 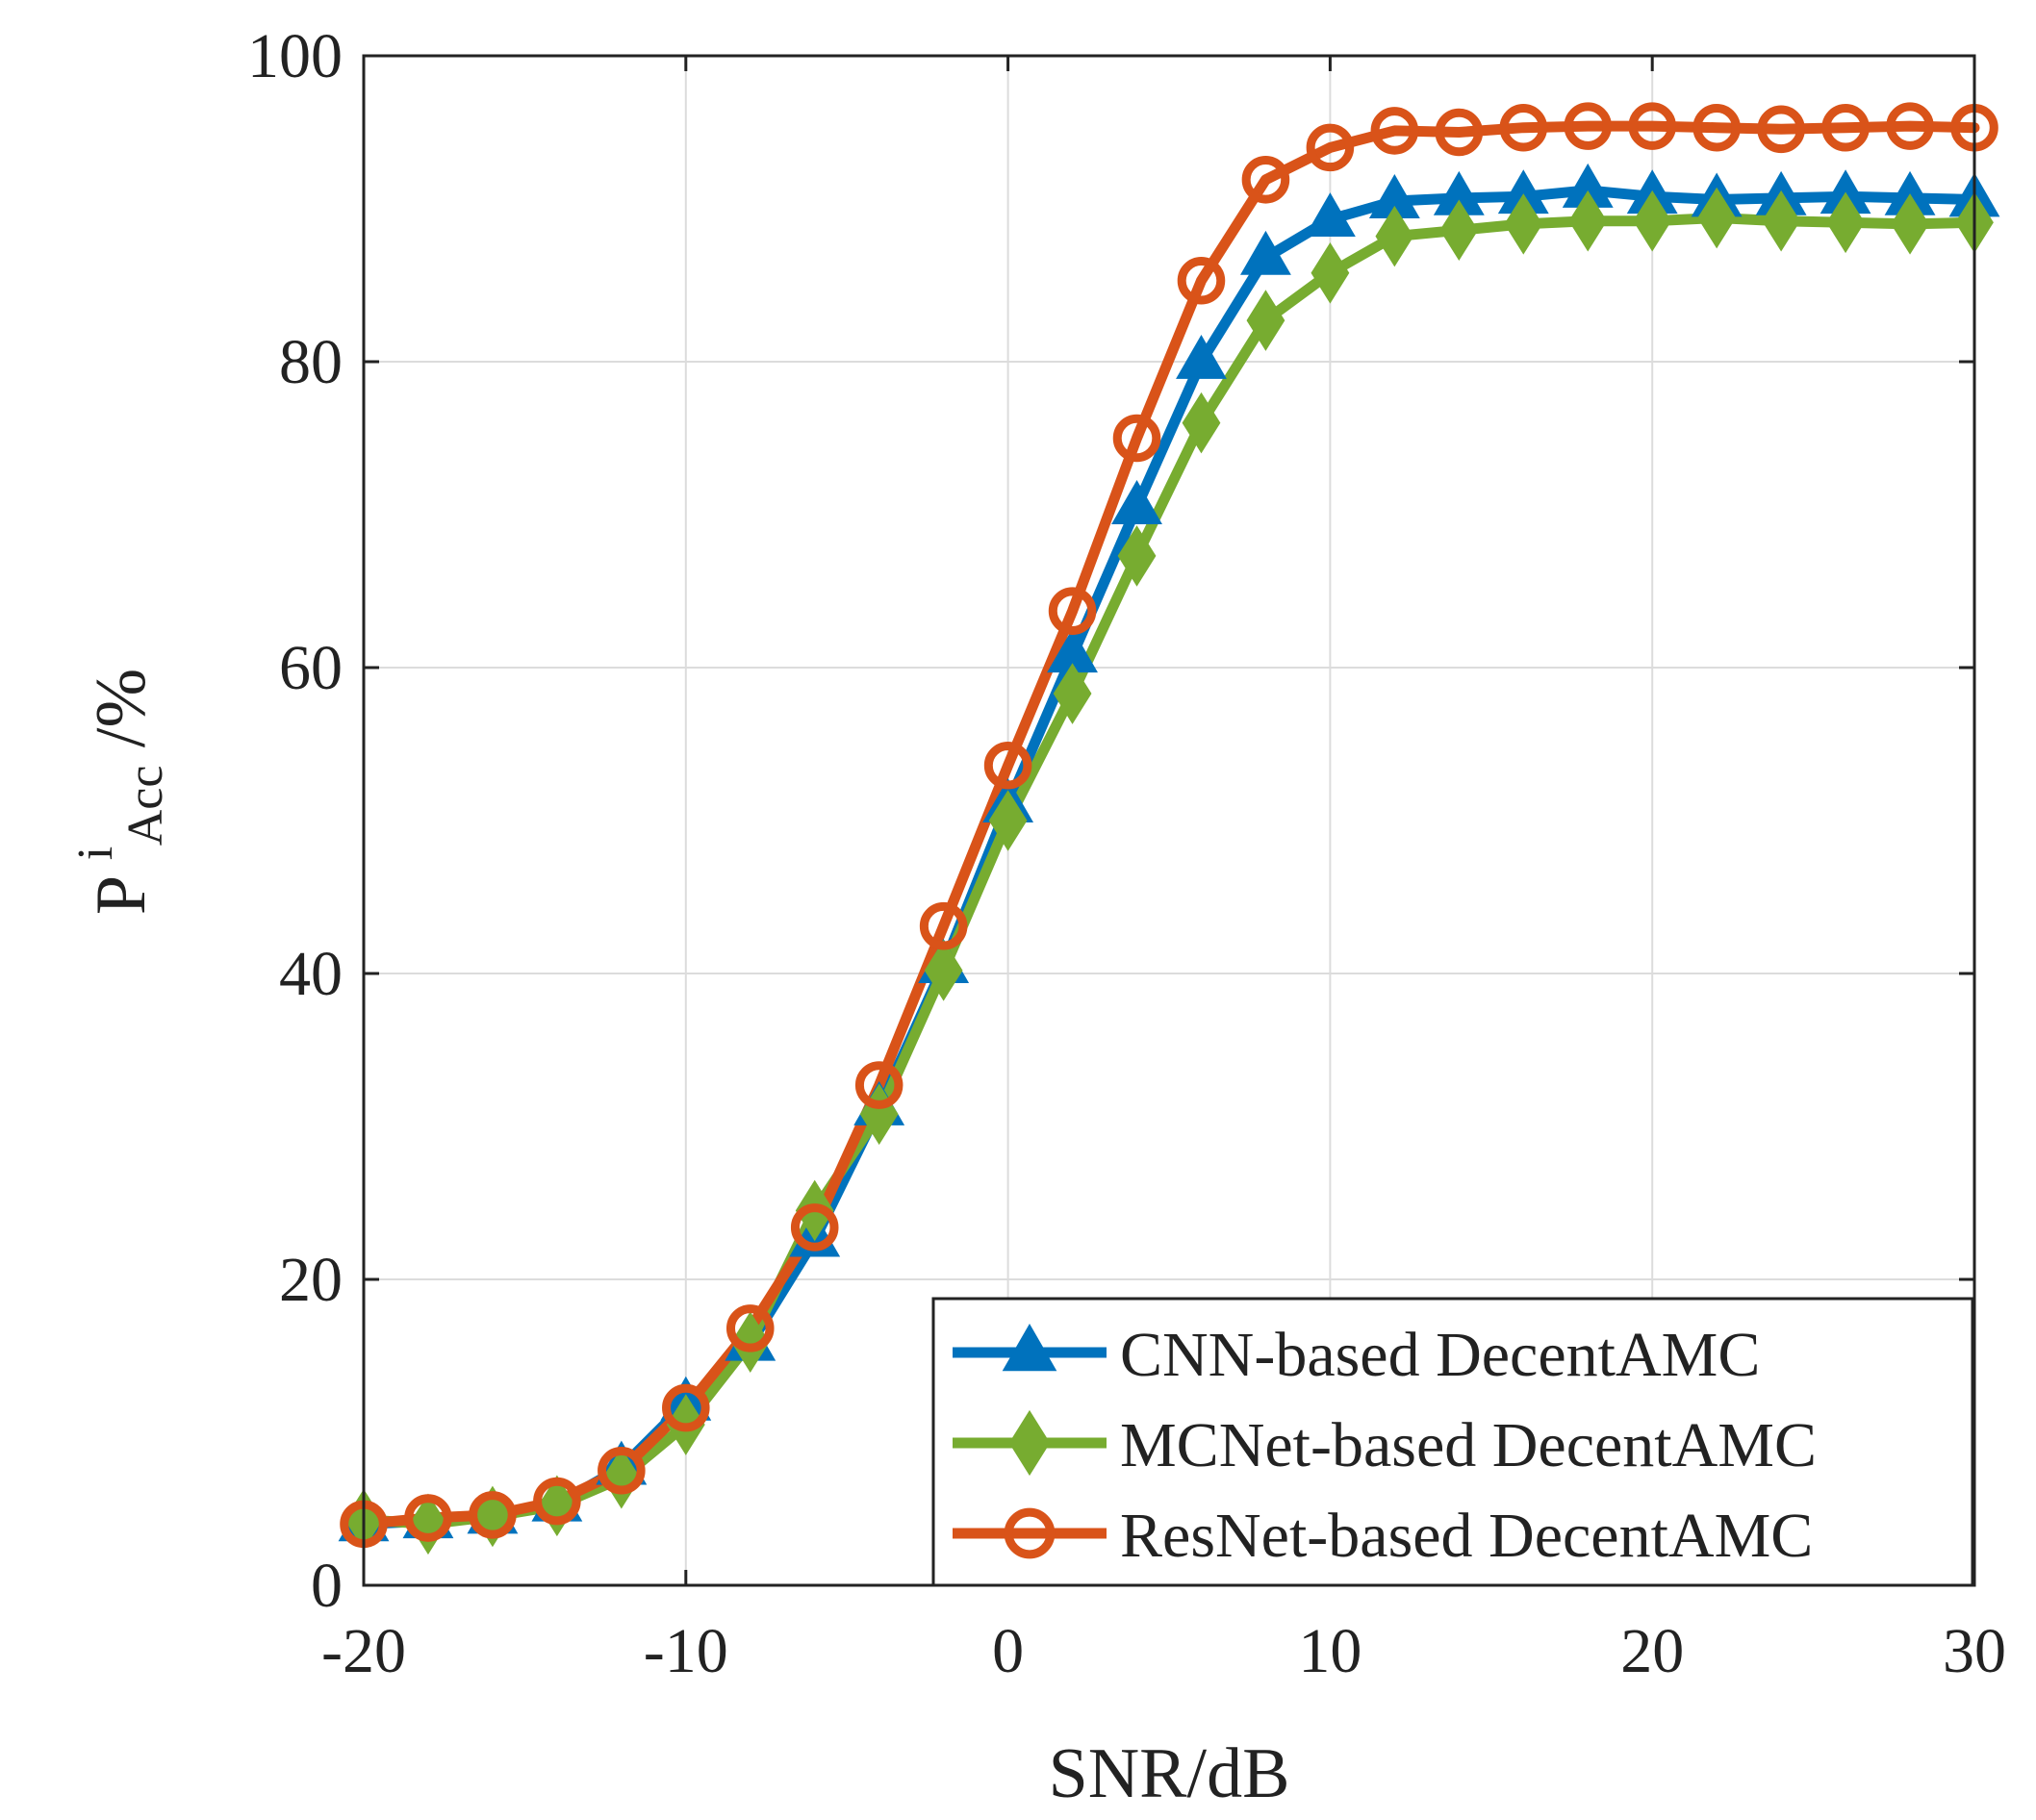 I want to click on y-tick-label: 20, so click(x=311, y=1280).